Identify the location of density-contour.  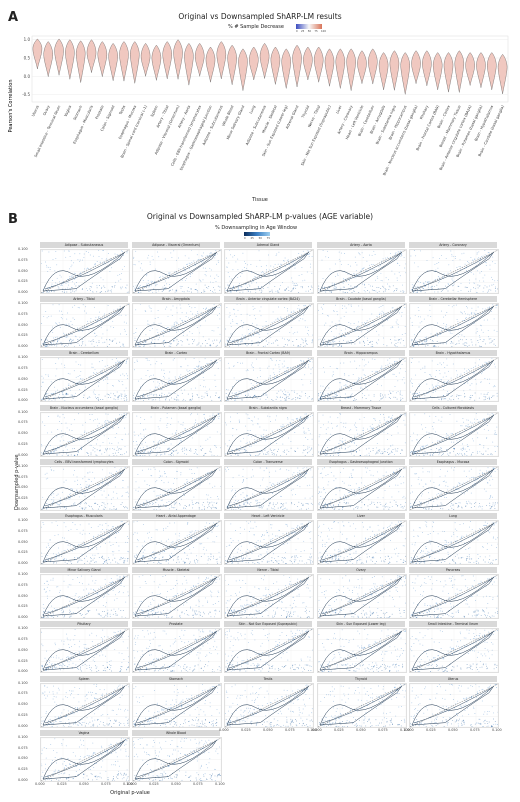
(452, 434).